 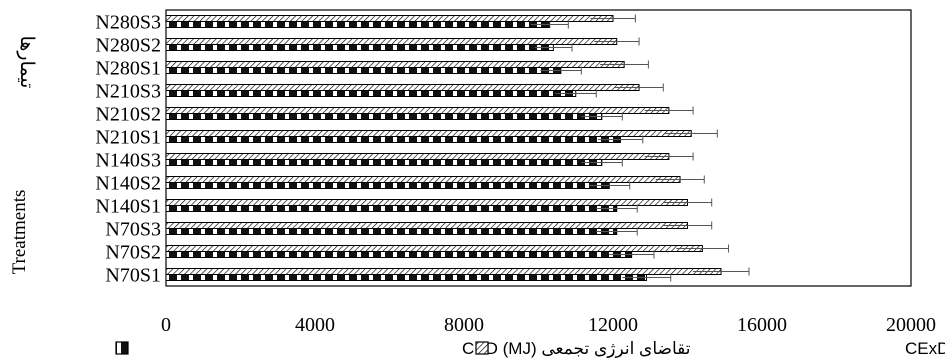 I want to click on legend-swatch-ced, so click(x=122, y=348).